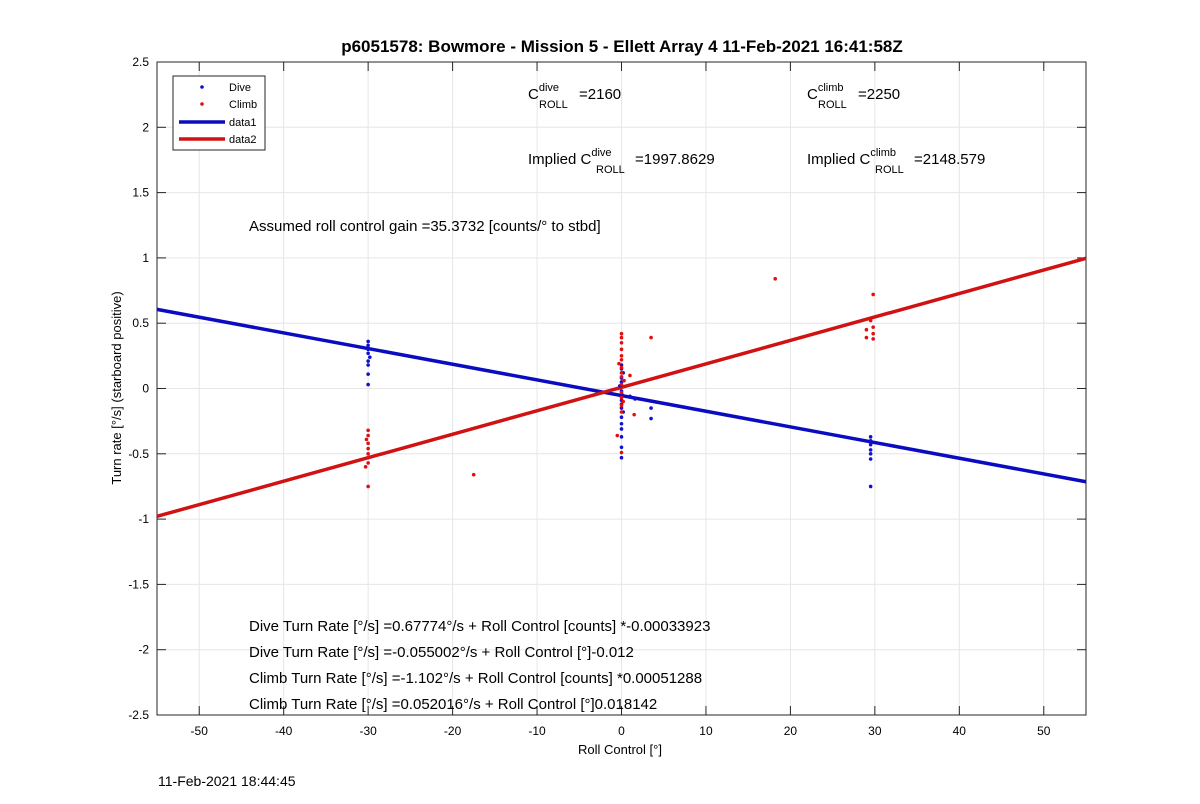  I want to click on x-tick-label: 40, so click(960, 731).